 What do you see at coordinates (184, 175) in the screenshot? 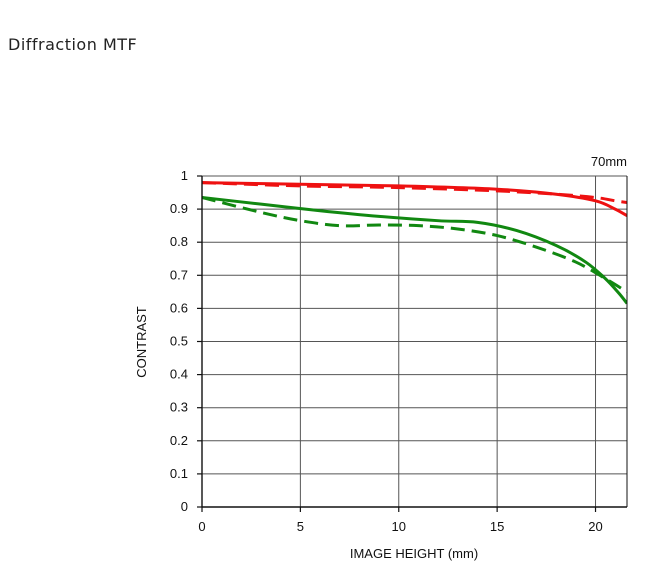
I see `y-tick-label: 1` at bounding box center [184, 175].